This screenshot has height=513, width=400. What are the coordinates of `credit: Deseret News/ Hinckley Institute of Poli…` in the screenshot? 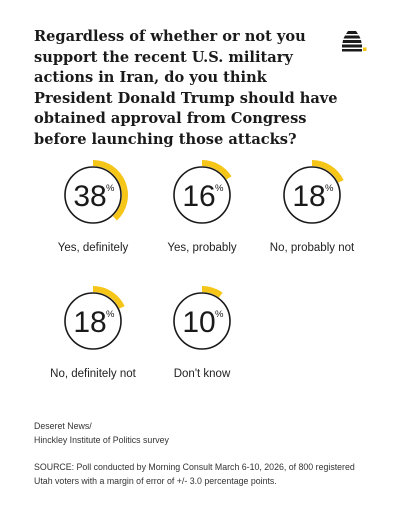 It's located at (204, 433).